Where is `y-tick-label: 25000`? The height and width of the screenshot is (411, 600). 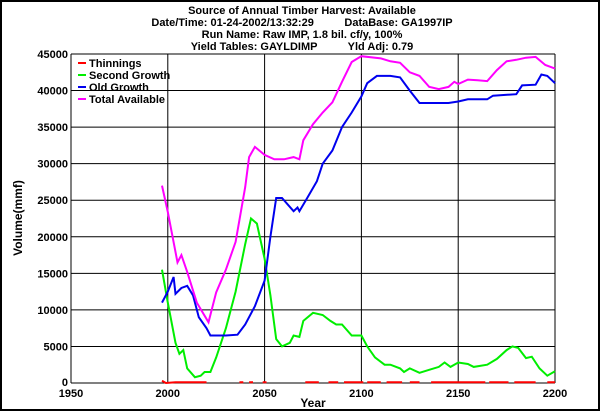
y-tick-label: 25000 is located at coordinates (52, 201).